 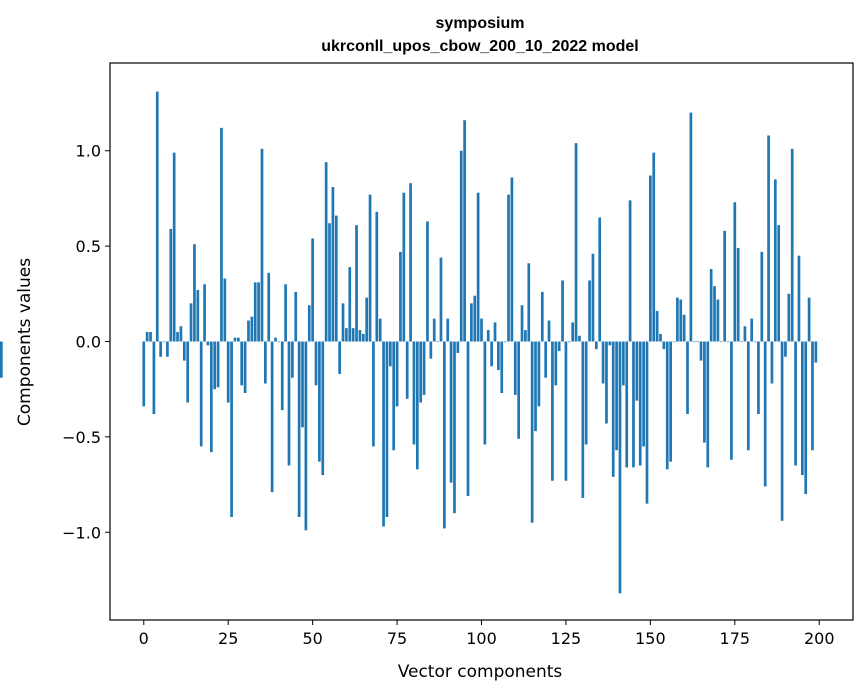 I want to click on x-axis-ticks: 0 25 50 75 100 125 150 175 200, so click(x=487, y=634).